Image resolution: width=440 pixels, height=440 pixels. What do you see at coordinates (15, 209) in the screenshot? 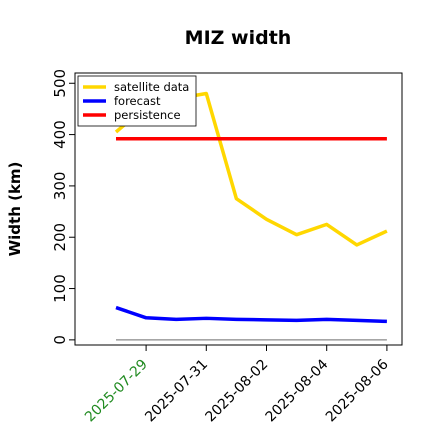
I see `y-axis-label: Width (km)` at bounding box center [15, 209].